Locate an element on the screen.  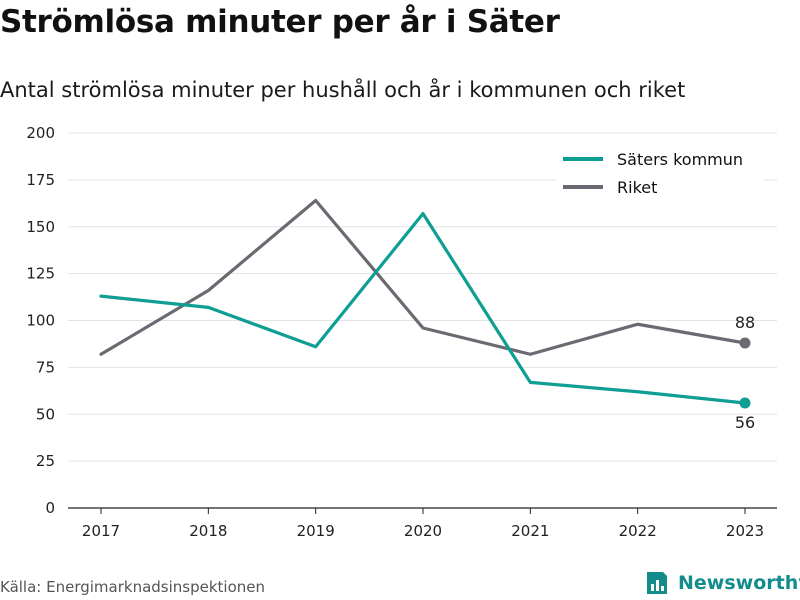
legend-background is located at coordinates (660, 174).